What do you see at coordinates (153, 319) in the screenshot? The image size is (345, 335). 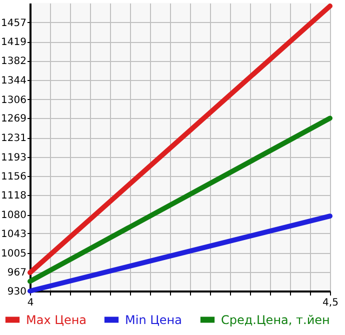 I see `legend-label: Min Цена` at bounding box center [153, 319].